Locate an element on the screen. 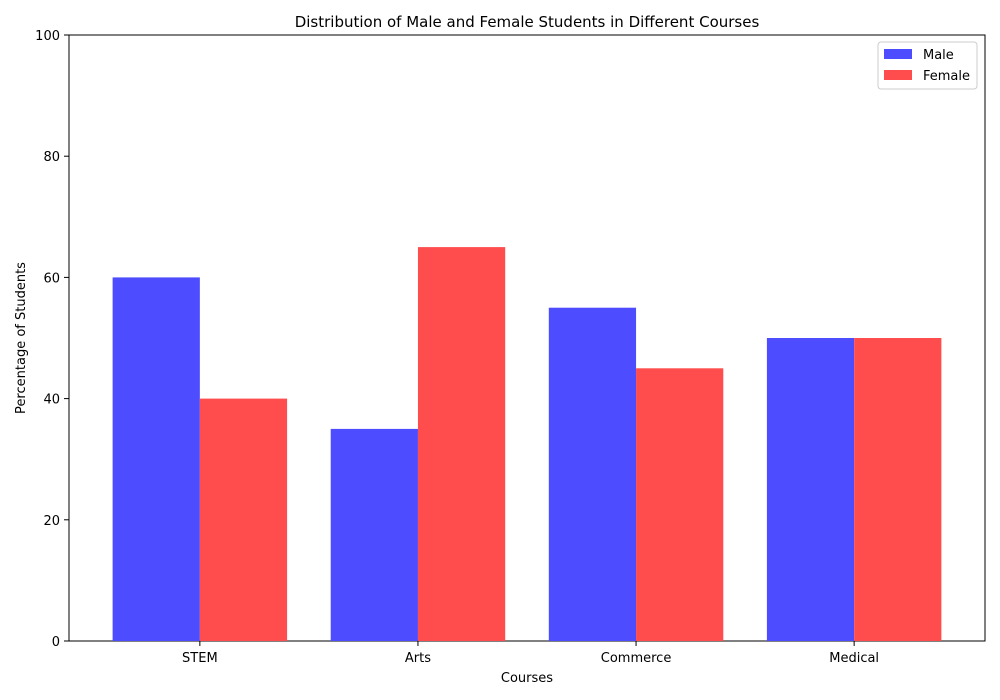  legend-swatch-male is located at coordinates (898, 54).